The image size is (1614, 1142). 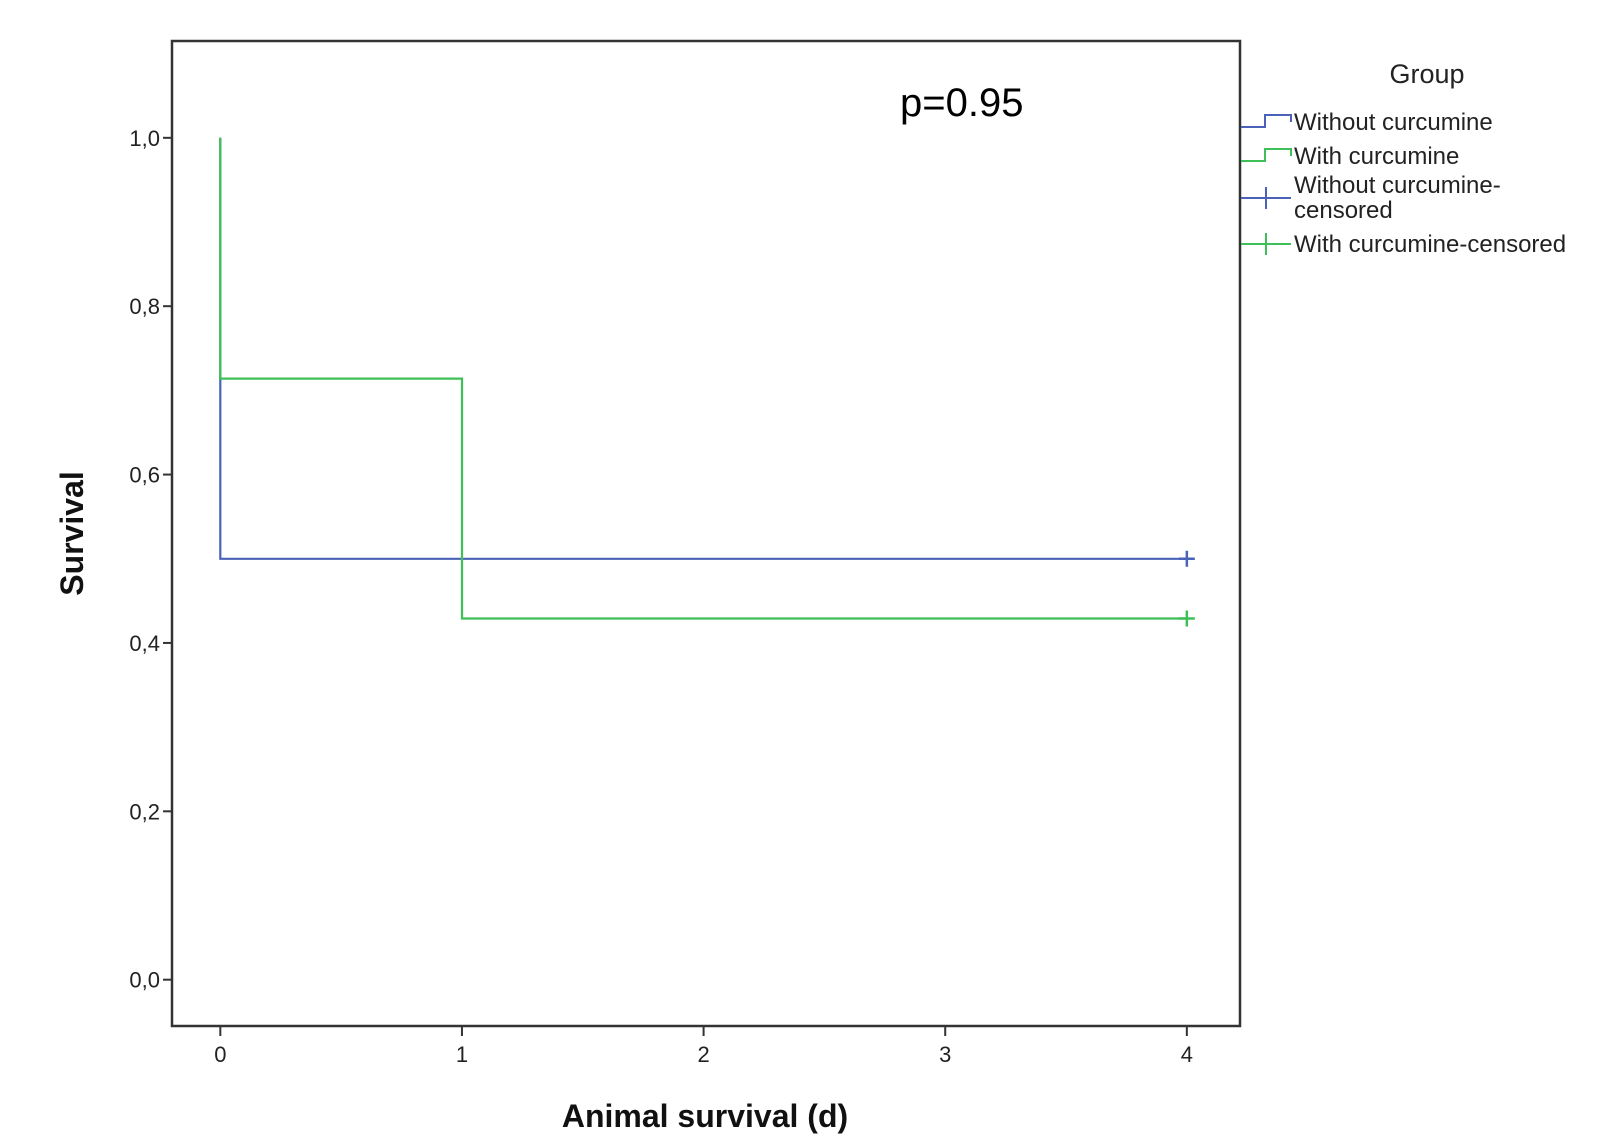 I want to click on y-tick-label: 0,6, so click(x=144, y=475).